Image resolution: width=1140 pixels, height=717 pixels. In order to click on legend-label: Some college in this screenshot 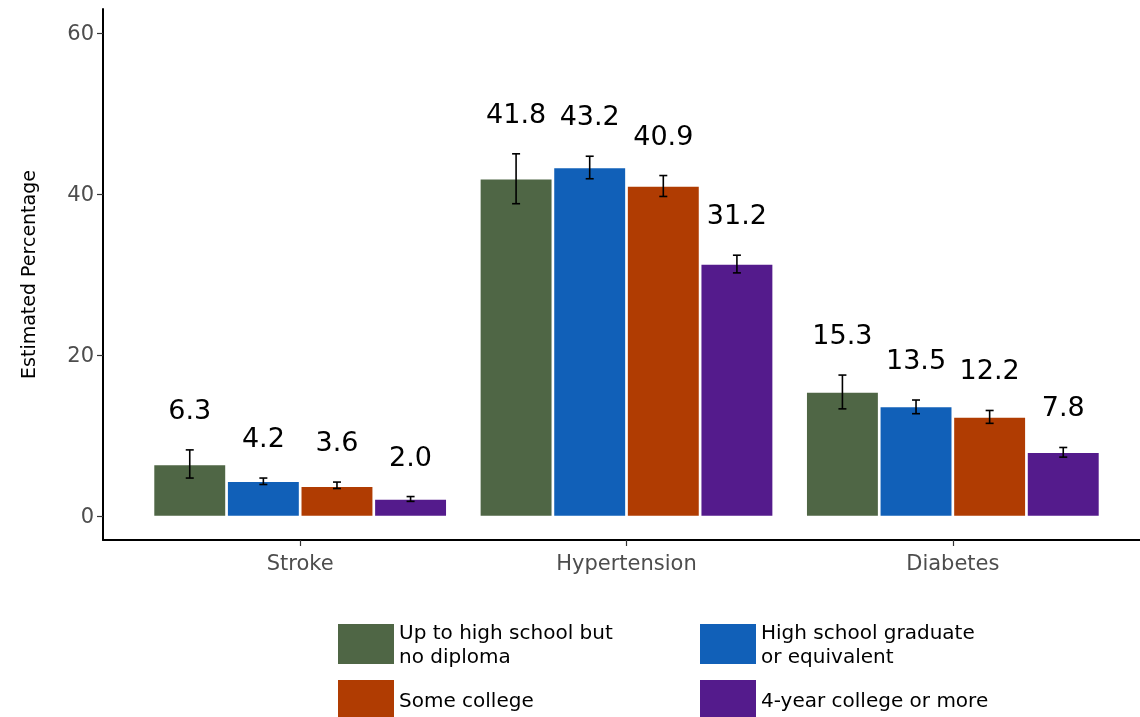, I will do `click(466, 700)`.